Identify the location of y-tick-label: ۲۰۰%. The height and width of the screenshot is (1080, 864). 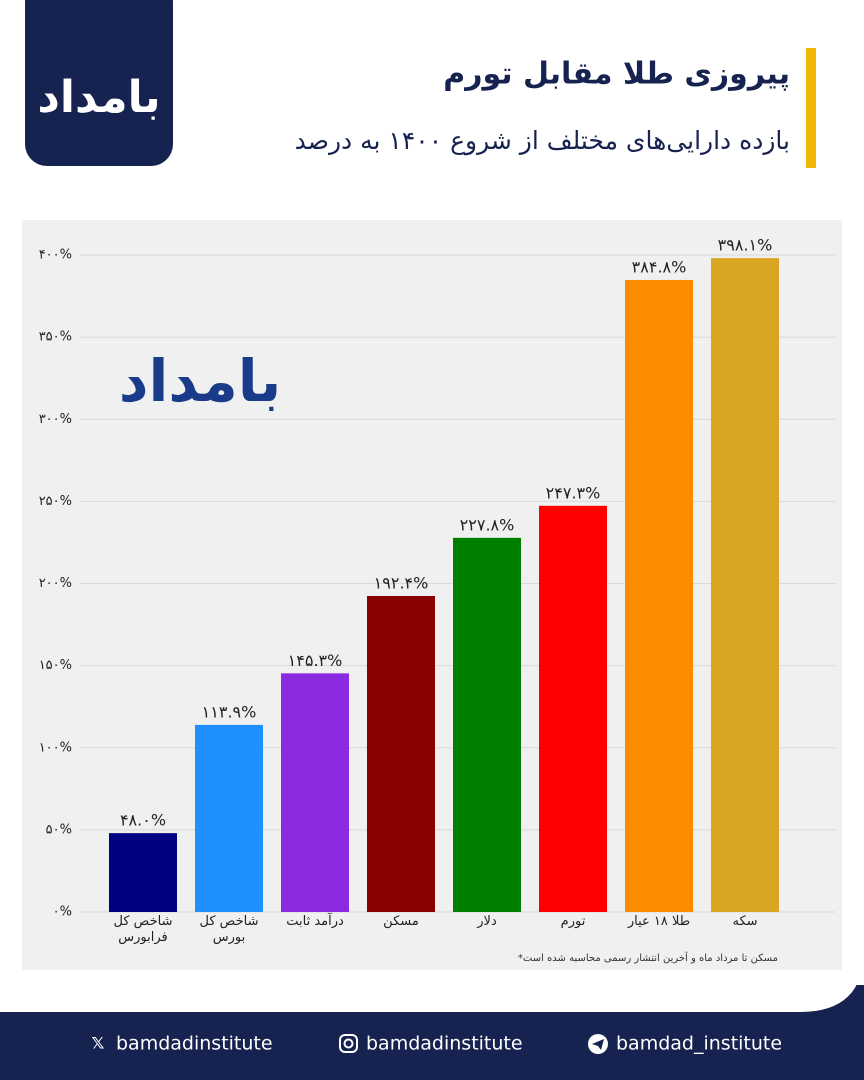
(55, 583).